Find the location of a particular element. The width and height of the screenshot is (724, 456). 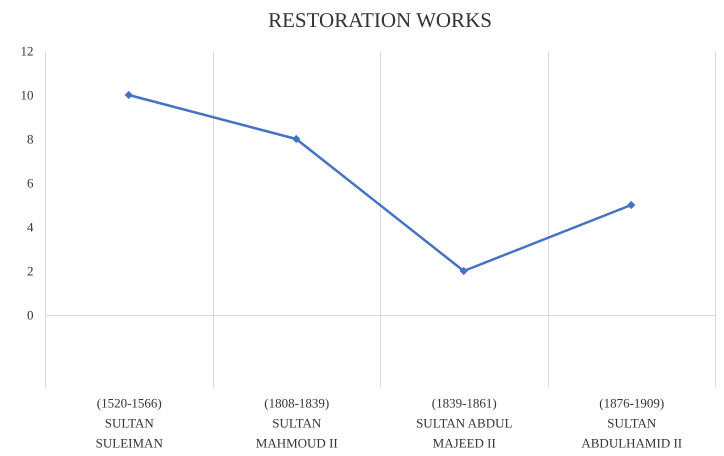

y-tick-label: 12 is located at coordinates (27, 51).